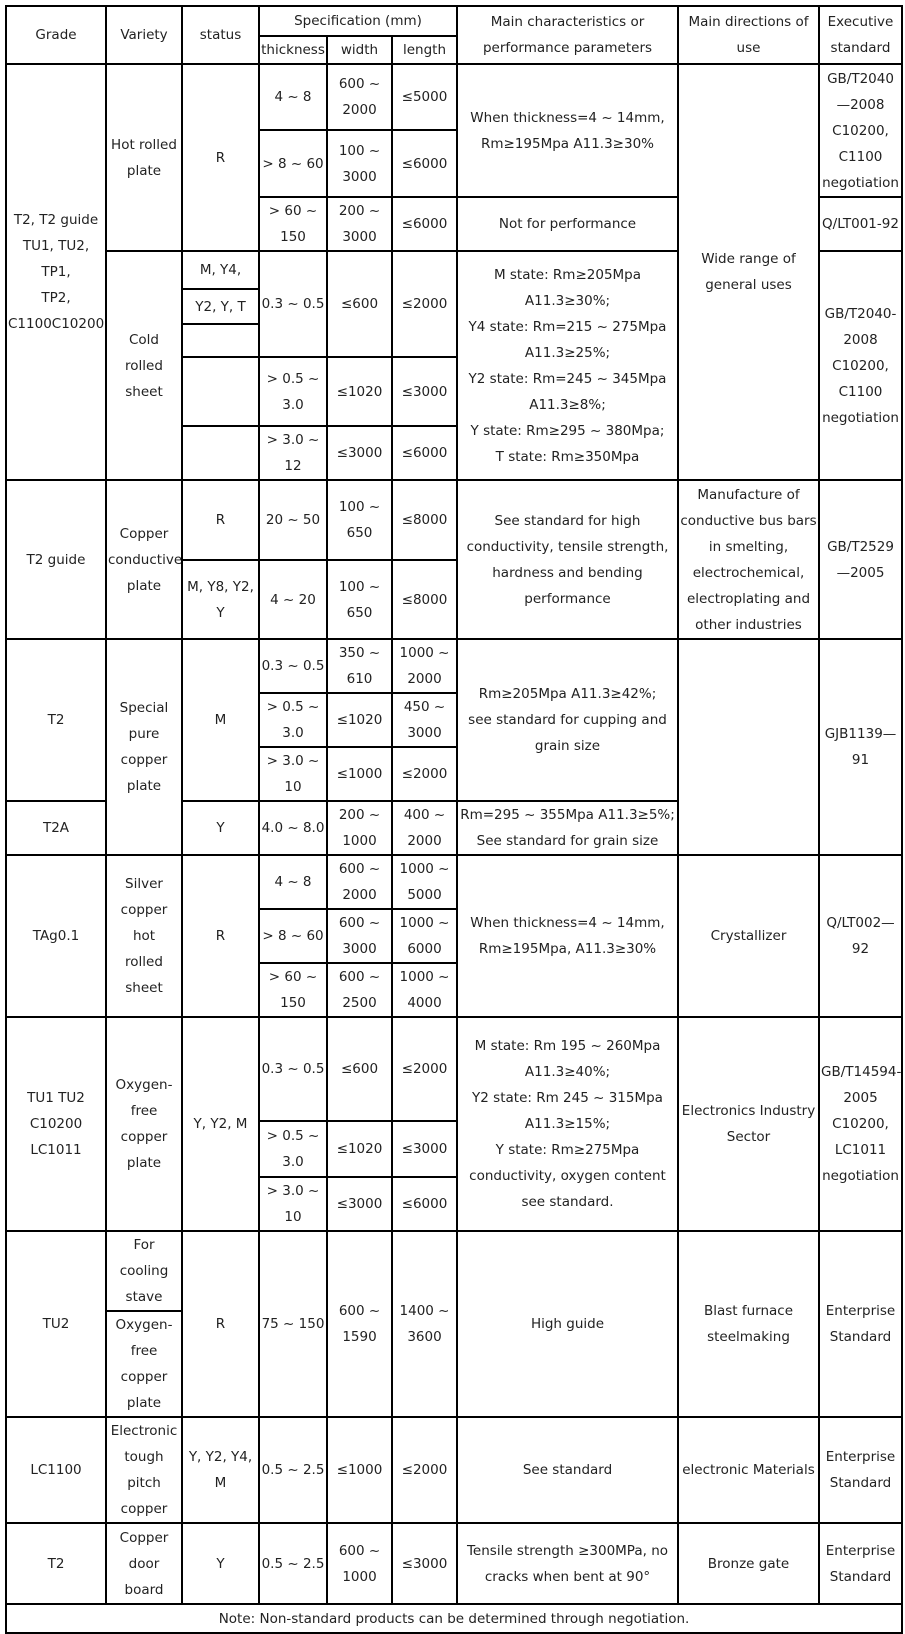 The height and width of the screenshot is (1634, 905). What do you see at coordinates (860, 936) in the screenshot?
I see `standard-cell: Q/LT002— 92` at bounding box center [860, 936].